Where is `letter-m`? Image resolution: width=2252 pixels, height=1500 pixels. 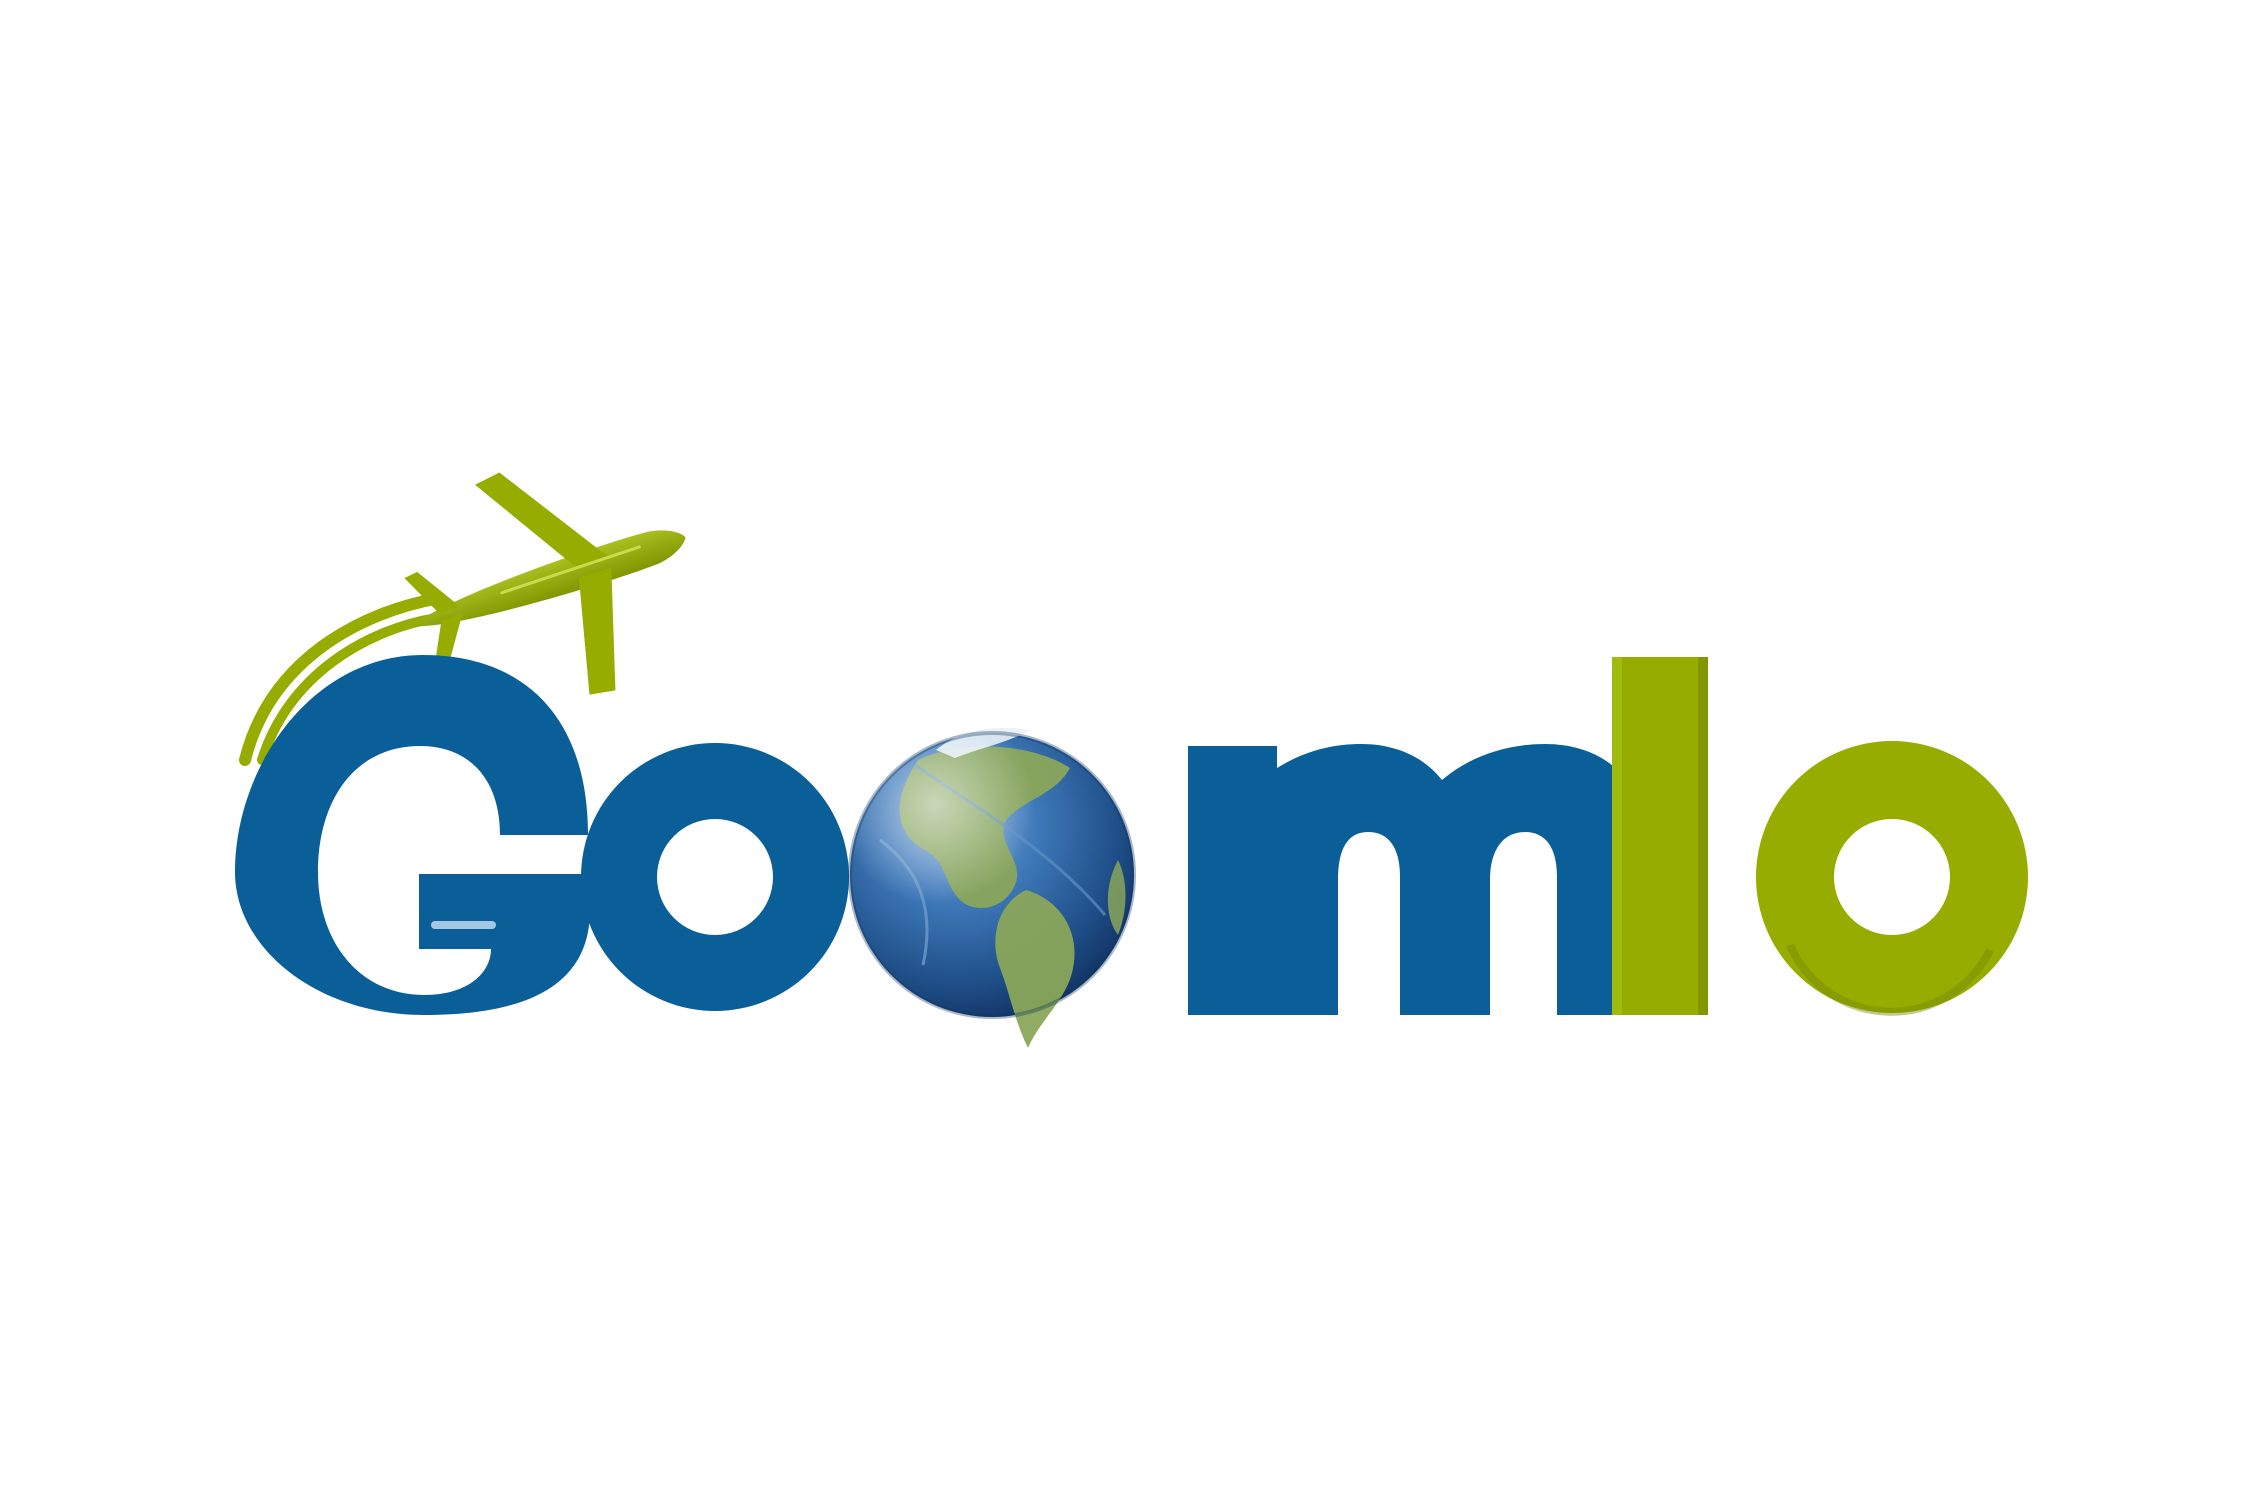
letter-m is located at coordinates (1419, 879).